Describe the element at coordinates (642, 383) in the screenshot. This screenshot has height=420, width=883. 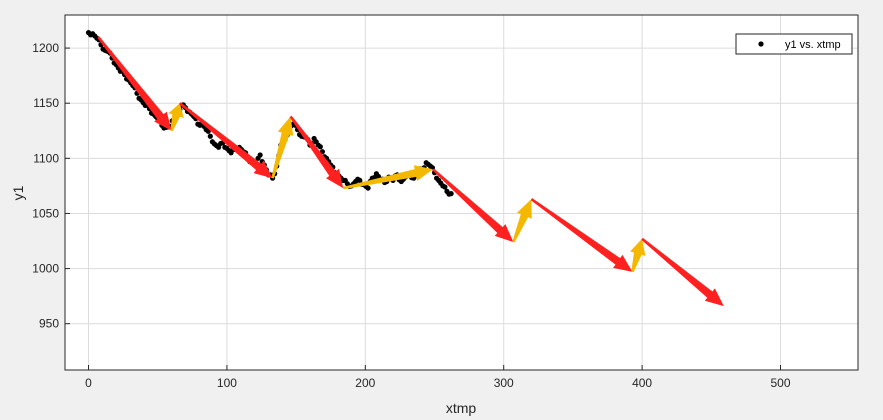
I see `x-tick-label: 400` at that location.